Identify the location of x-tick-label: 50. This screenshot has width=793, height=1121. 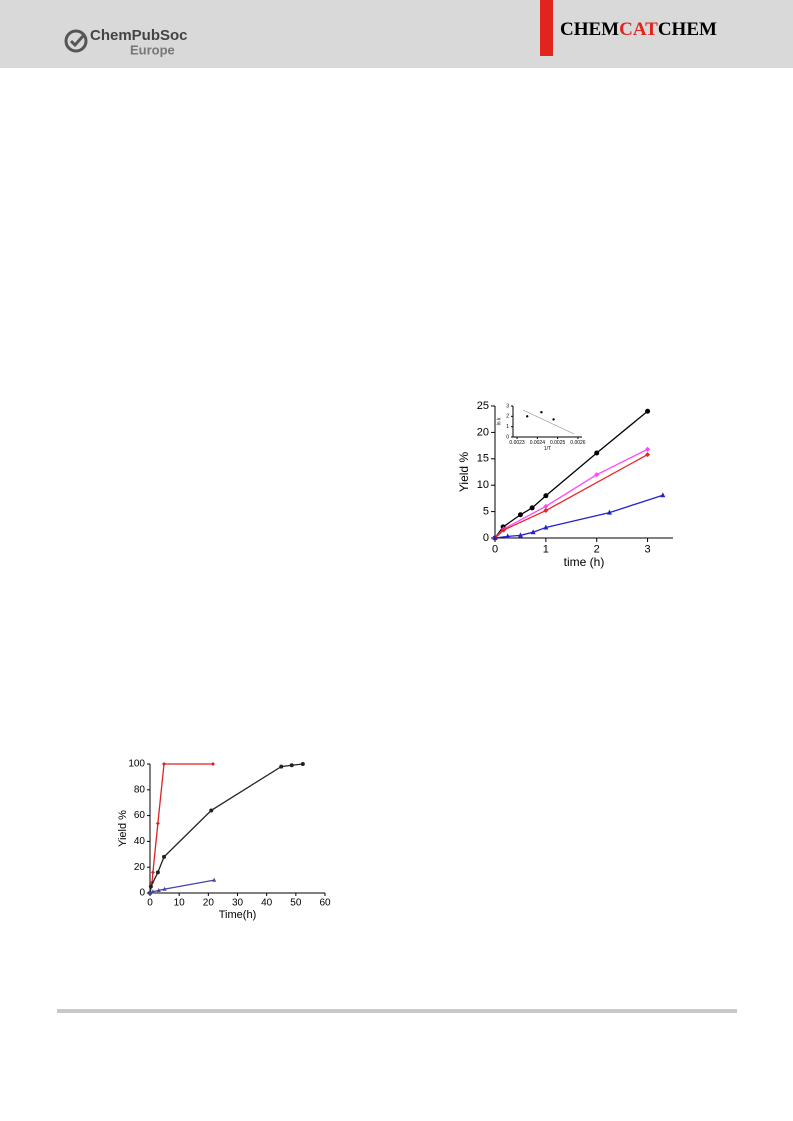
(296, 903).